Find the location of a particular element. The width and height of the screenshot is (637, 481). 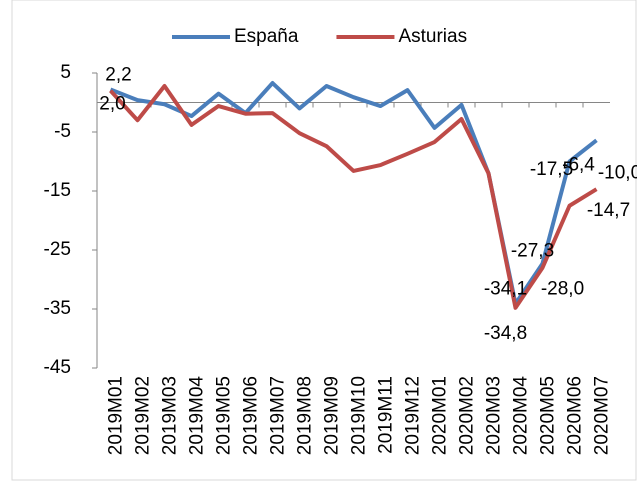

x-tick-label: 2020M02 is located at coordinates (467, 415).